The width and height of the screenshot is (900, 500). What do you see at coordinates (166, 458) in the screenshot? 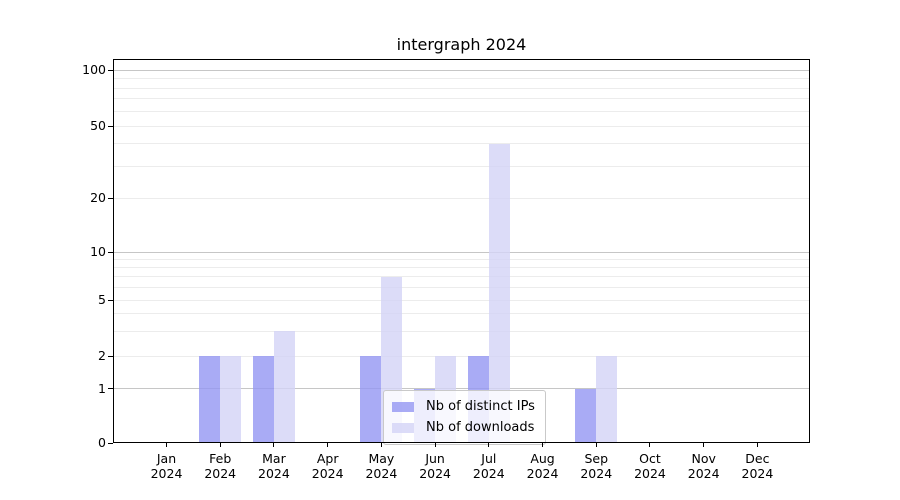
I see `x-tick-month: Jan` at bounding box center [166, 458].